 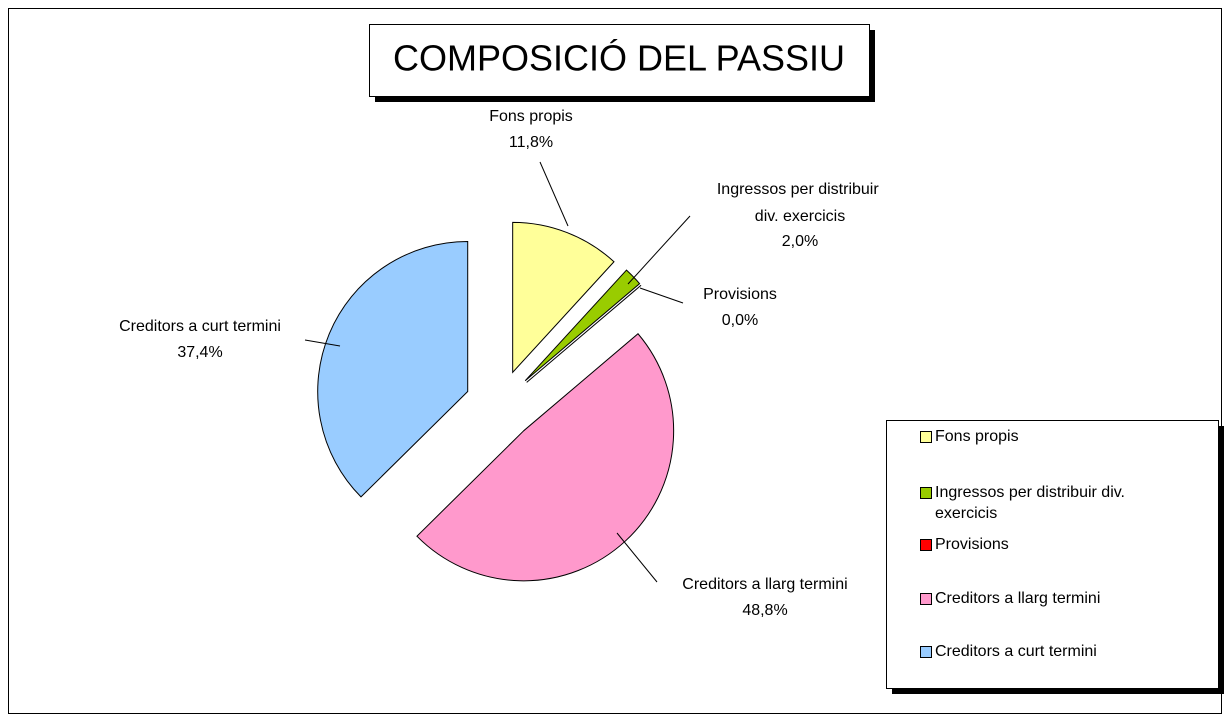 What do you see at coordinates (740, 294) in the screenshot?
I see `slice-label: Provisions` at bounding box center [740, 294].